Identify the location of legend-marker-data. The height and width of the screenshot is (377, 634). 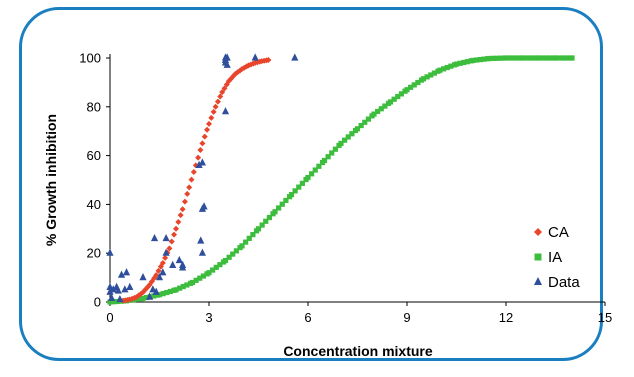
(538, 281).